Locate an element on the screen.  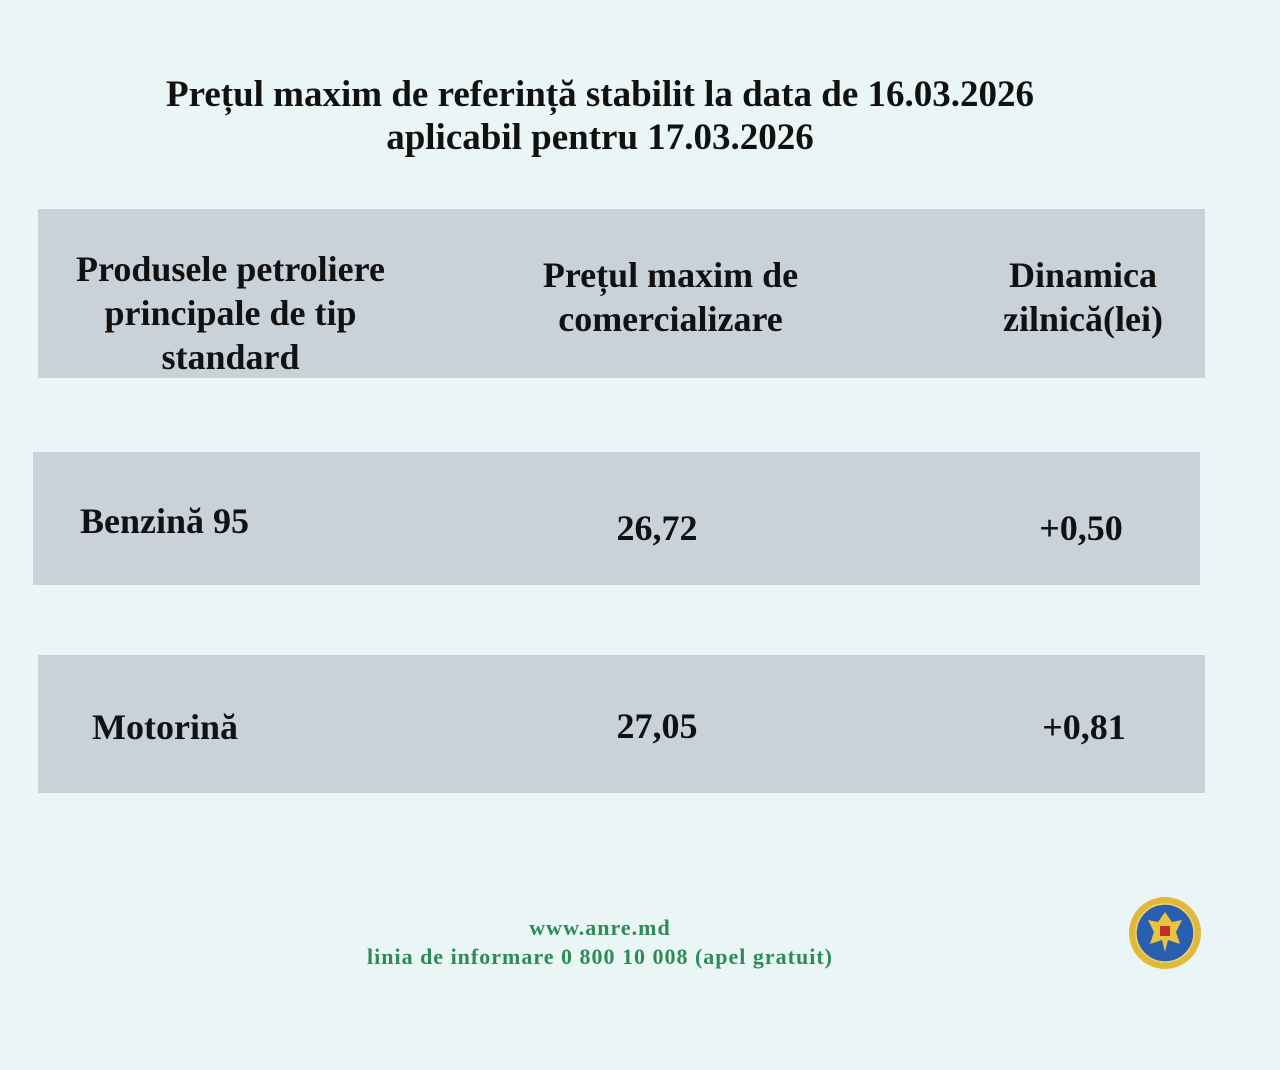
page-subtitle: aplicabil pentru 17.03.2026 is located at coordinates (600, 137).